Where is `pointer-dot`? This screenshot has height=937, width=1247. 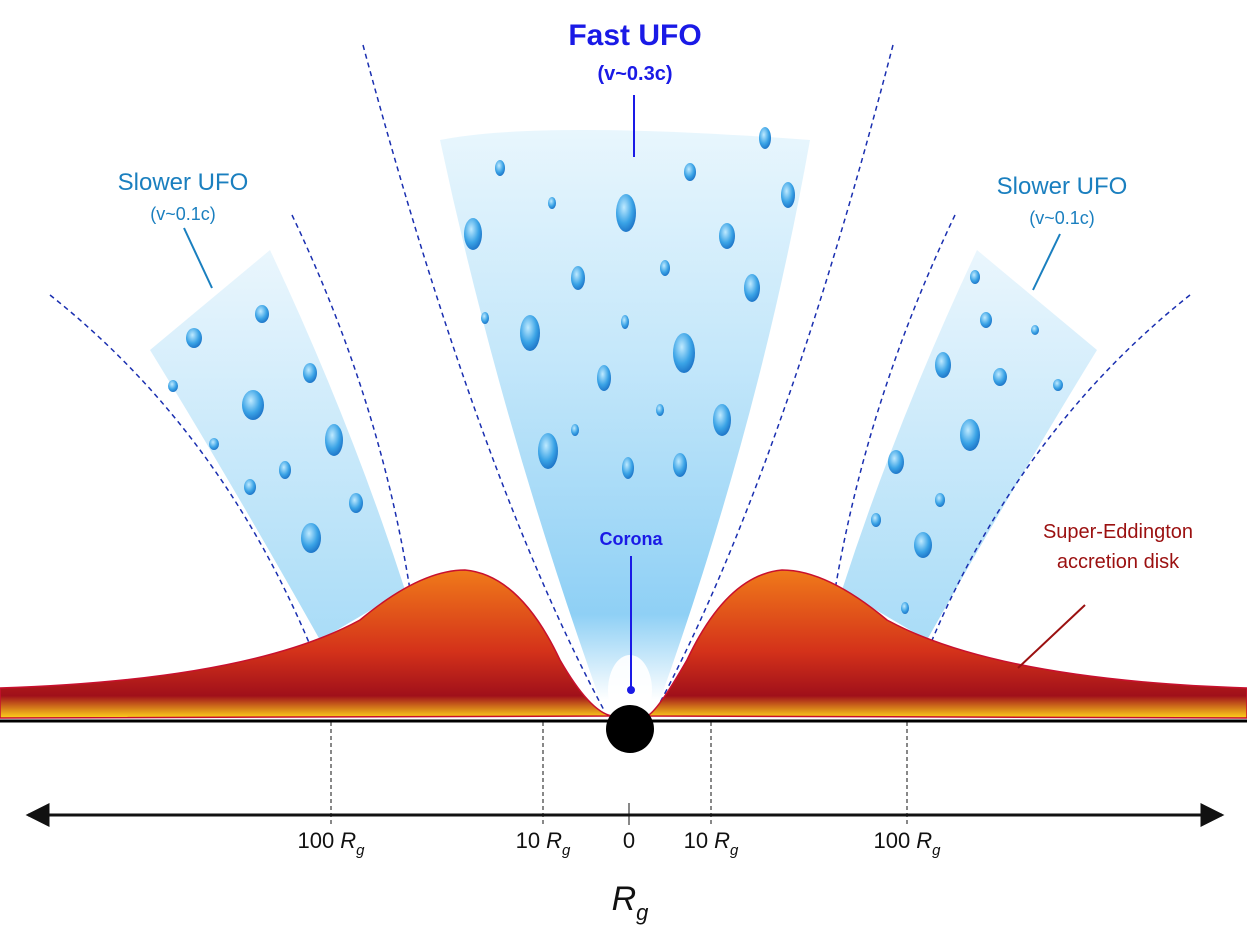
pointer-dot is located at coordinates (631, 690).